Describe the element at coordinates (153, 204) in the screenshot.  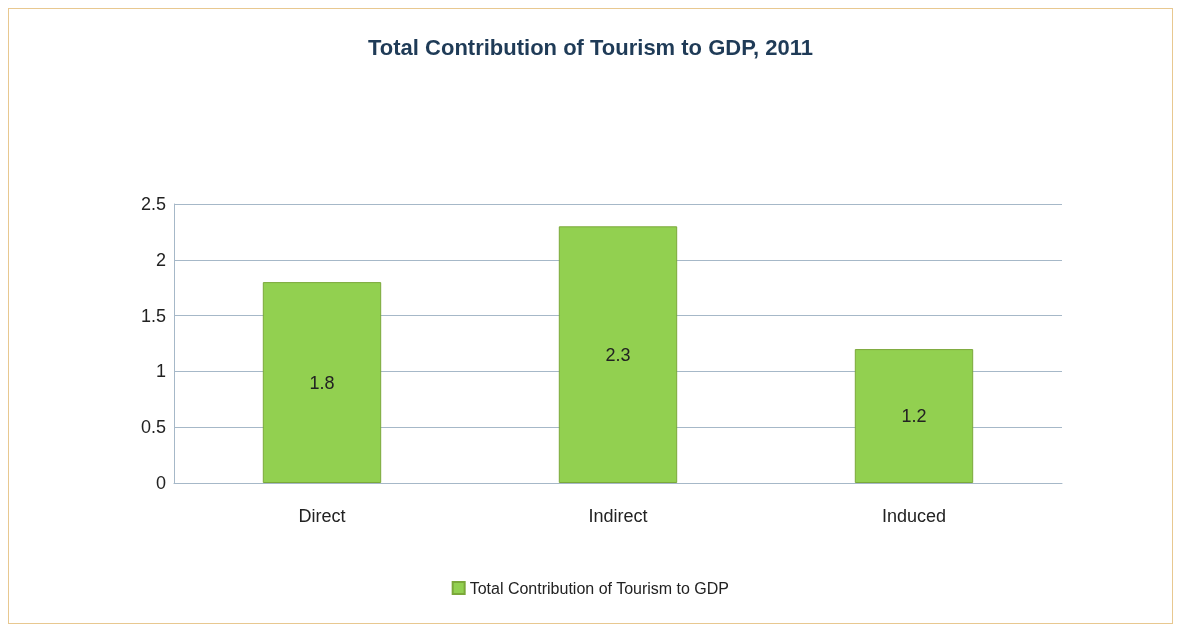
I see `y-tick-label: 2.5` at that location.